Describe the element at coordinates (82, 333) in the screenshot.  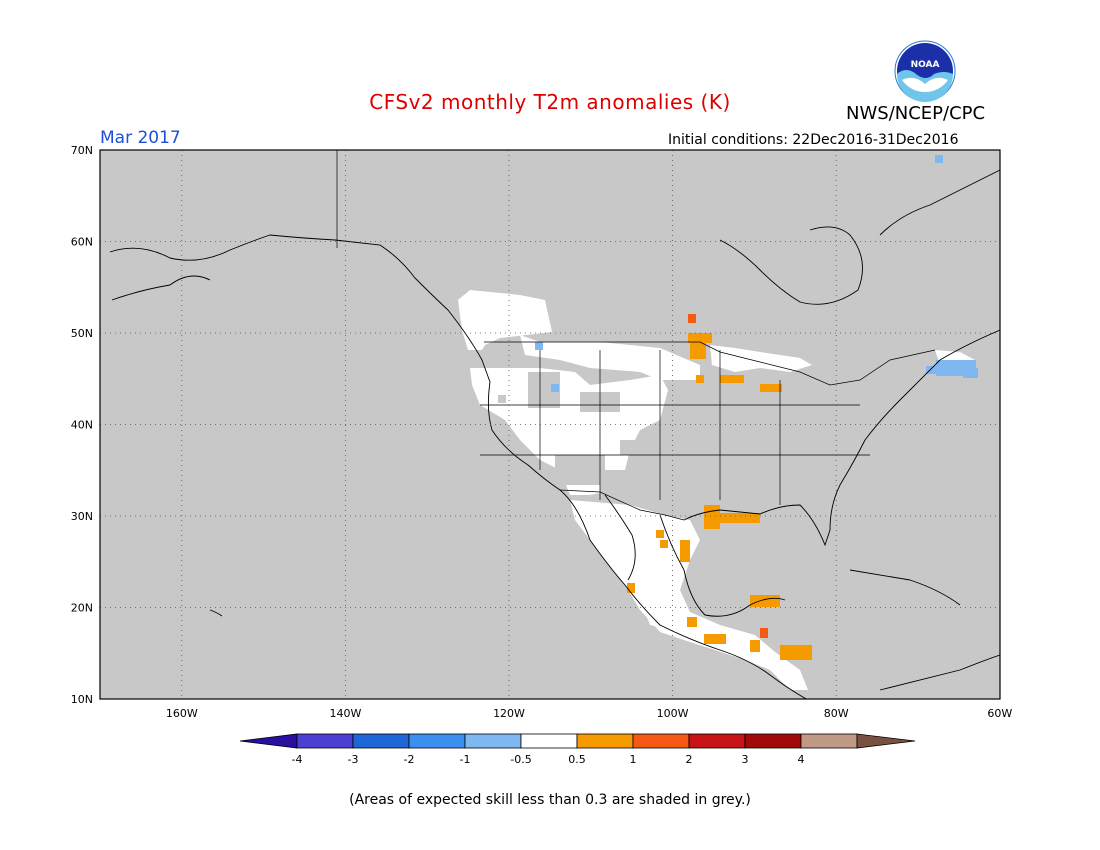
I see `lat-label: 50N` at that location.